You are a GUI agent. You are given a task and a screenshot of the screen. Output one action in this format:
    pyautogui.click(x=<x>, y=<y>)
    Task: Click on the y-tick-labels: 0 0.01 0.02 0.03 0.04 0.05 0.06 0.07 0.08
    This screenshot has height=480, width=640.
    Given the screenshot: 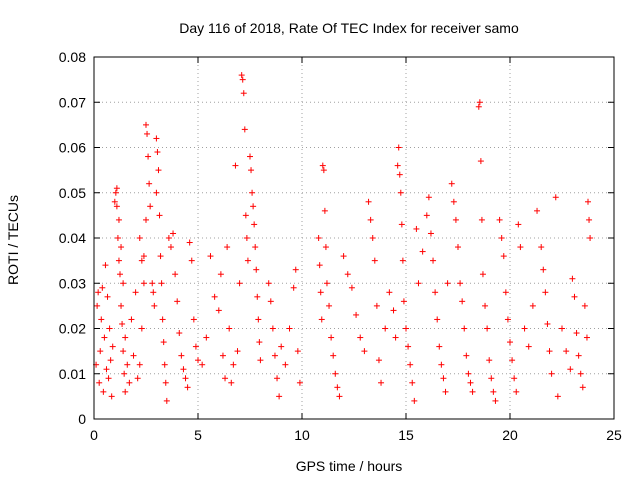 What is the action you would take?
    pyautogui.click(x=72, y=238)
    